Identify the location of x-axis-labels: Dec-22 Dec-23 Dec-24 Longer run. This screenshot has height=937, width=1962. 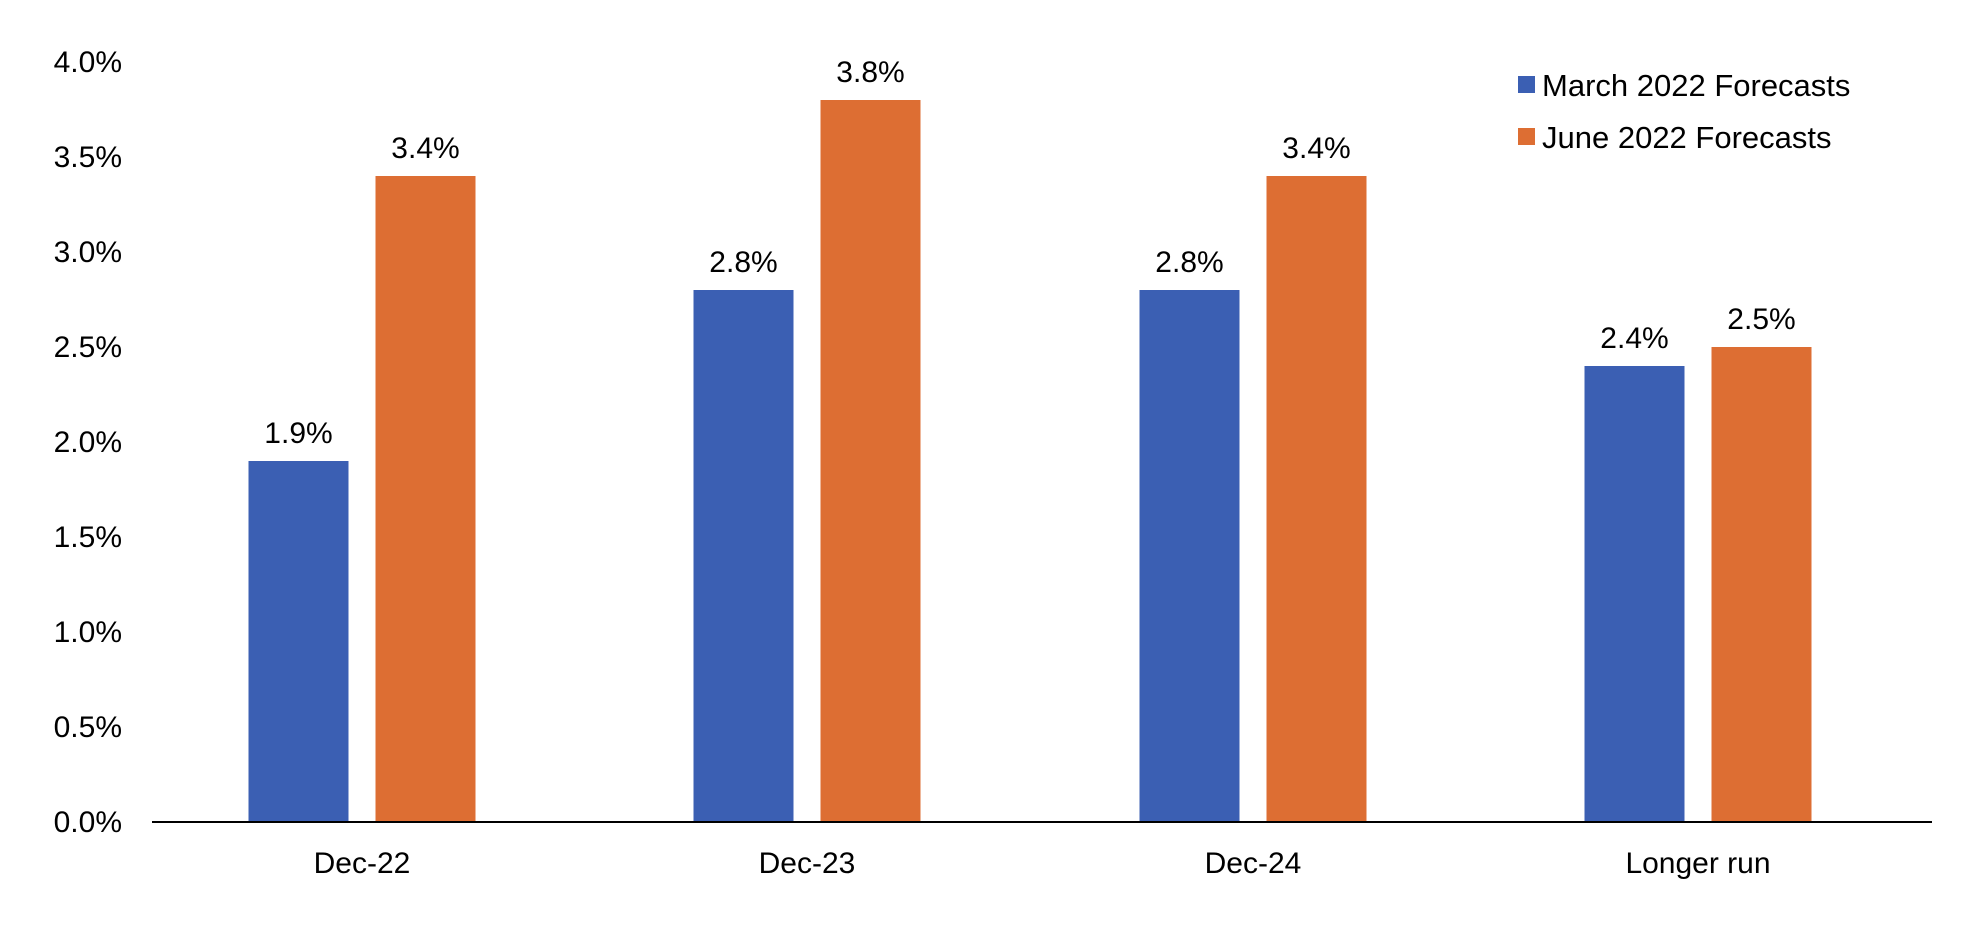
(1042, 863).